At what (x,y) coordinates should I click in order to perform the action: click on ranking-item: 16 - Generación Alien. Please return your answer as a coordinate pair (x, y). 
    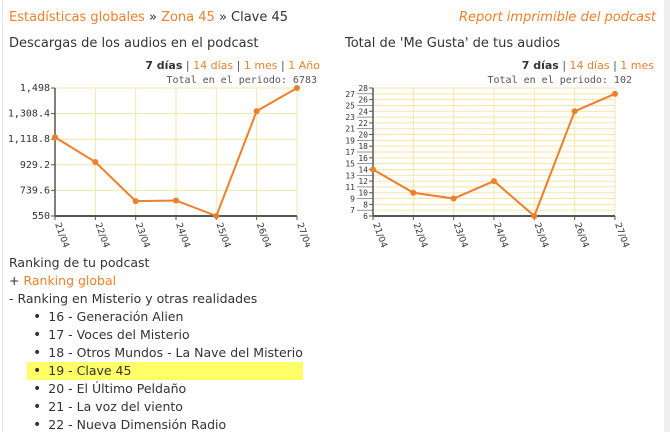
    Looking at the image, I should click on (168, 317).